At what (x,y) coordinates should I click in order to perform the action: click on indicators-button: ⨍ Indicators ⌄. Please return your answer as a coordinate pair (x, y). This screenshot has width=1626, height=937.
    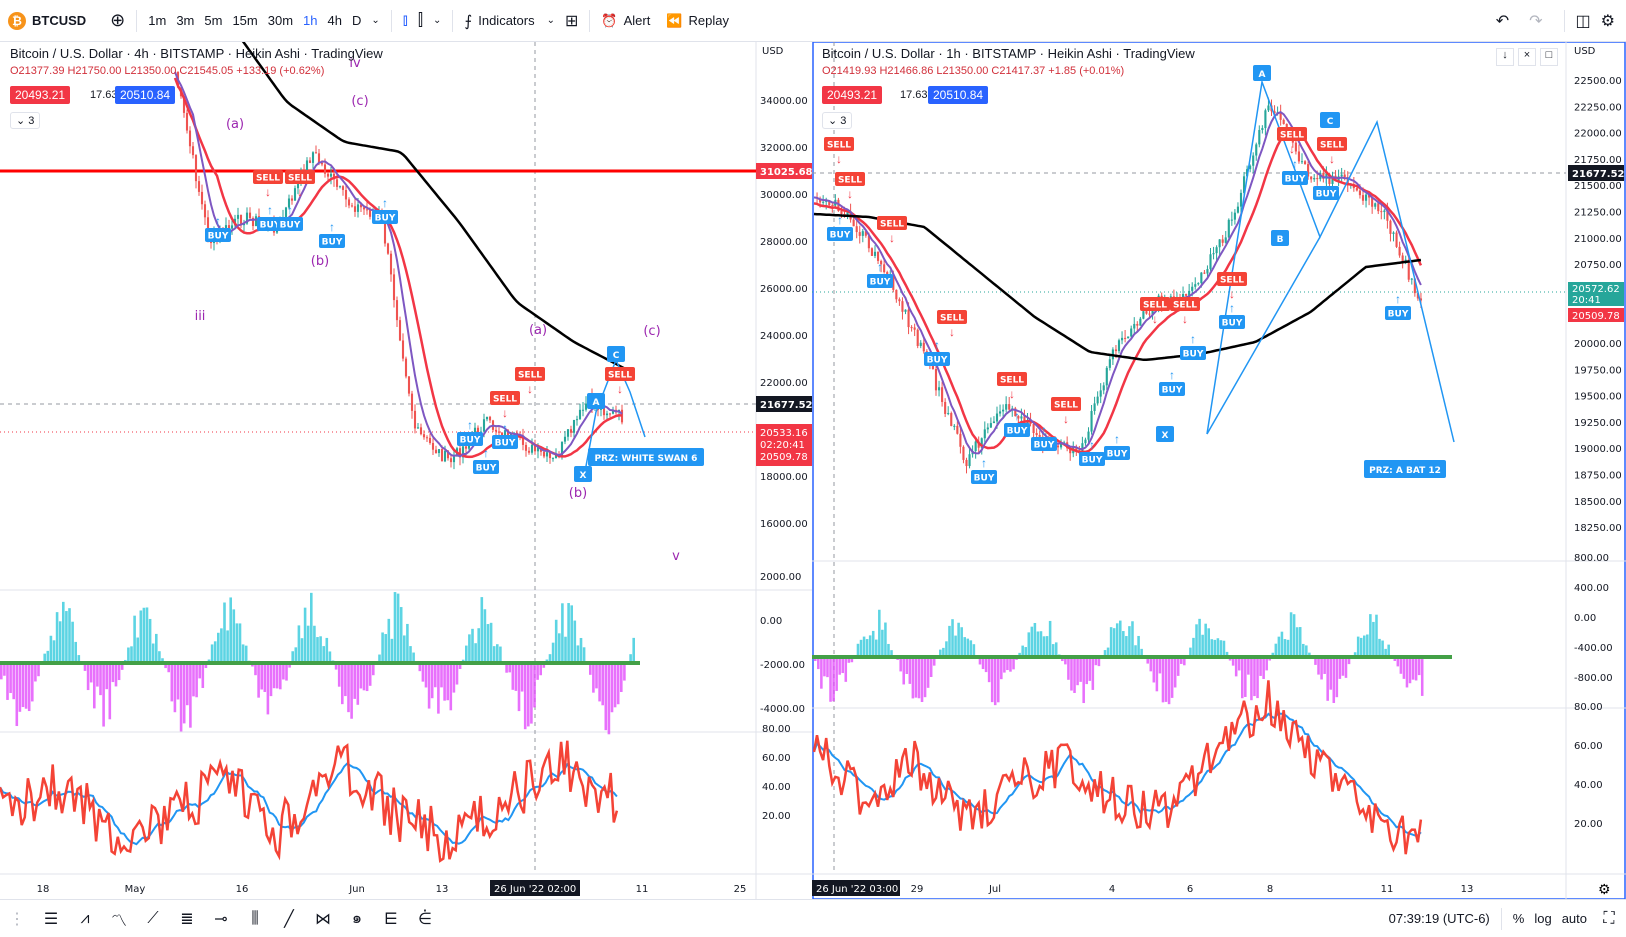
    Looking at the image, I should click on (509, 21).